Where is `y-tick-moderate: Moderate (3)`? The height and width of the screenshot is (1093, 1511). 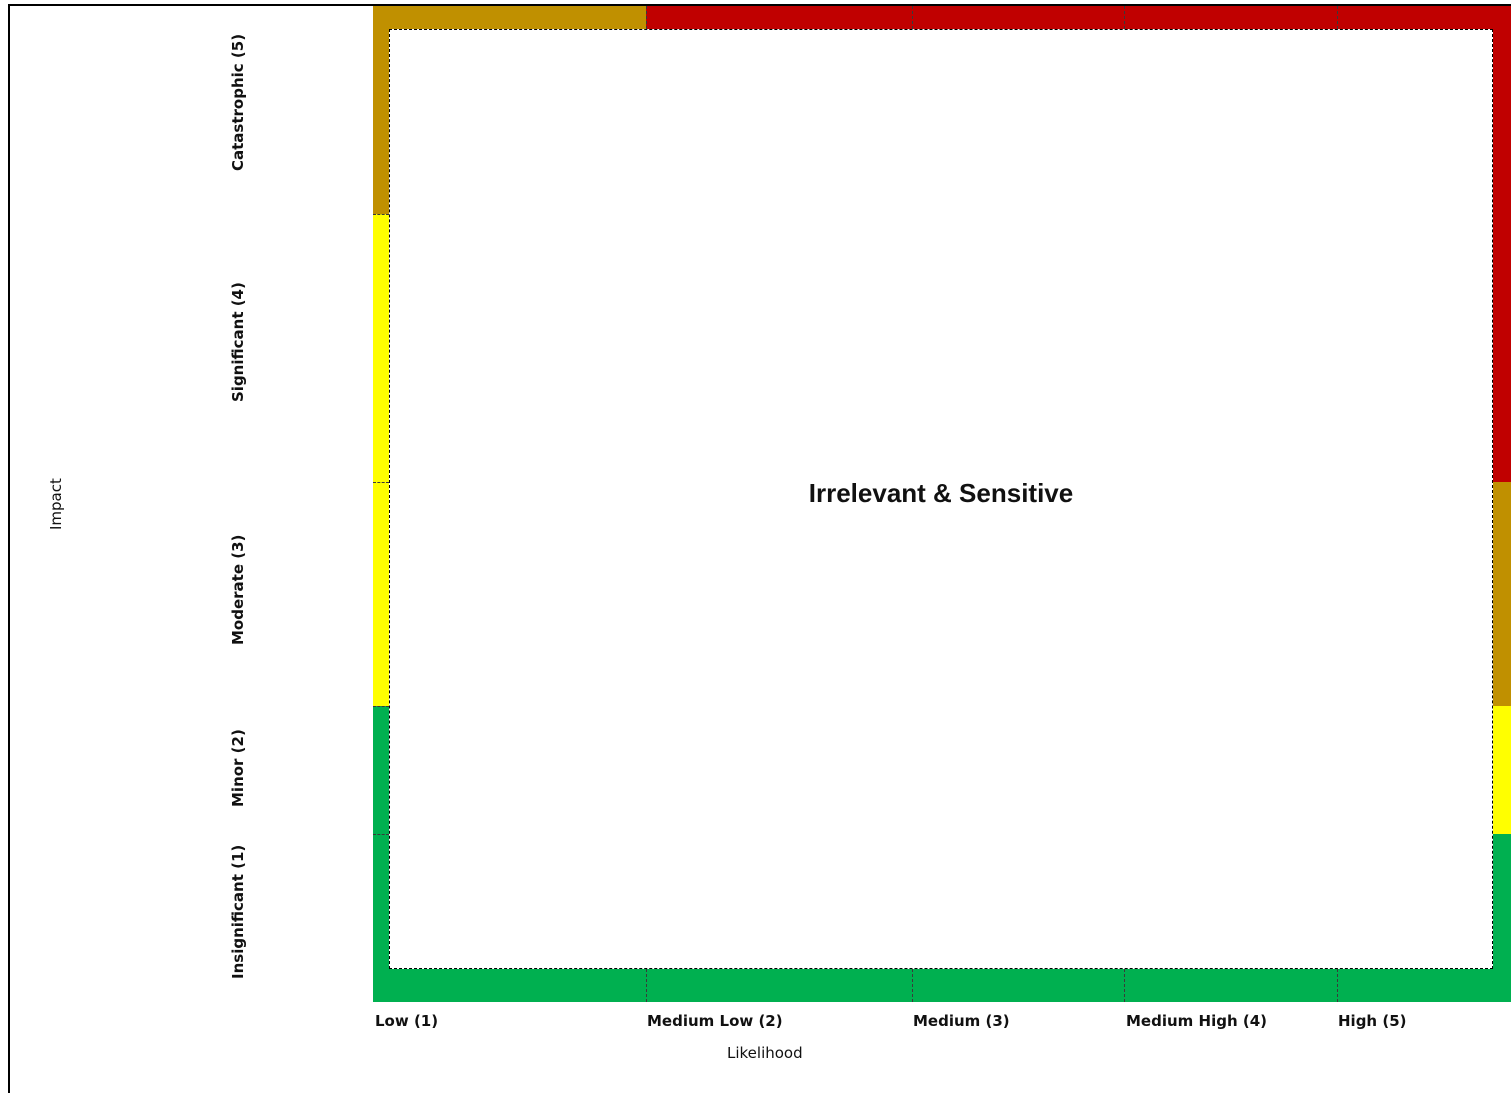 y-tick-moderate: Moderate (3) is located at coordinates (238, 589).